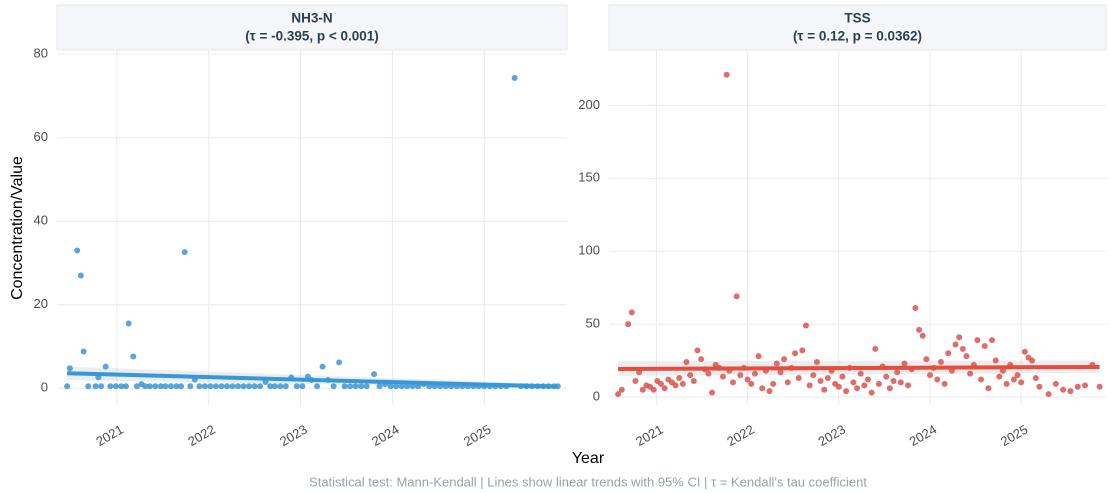 This screenshot has width=1110, height=494. What do you see at coordinates (857, 36) in the screenshot?
I see `panel-subtitle: (τ = 0.12, p = 0.0362)` at bounding box center [857, 36].